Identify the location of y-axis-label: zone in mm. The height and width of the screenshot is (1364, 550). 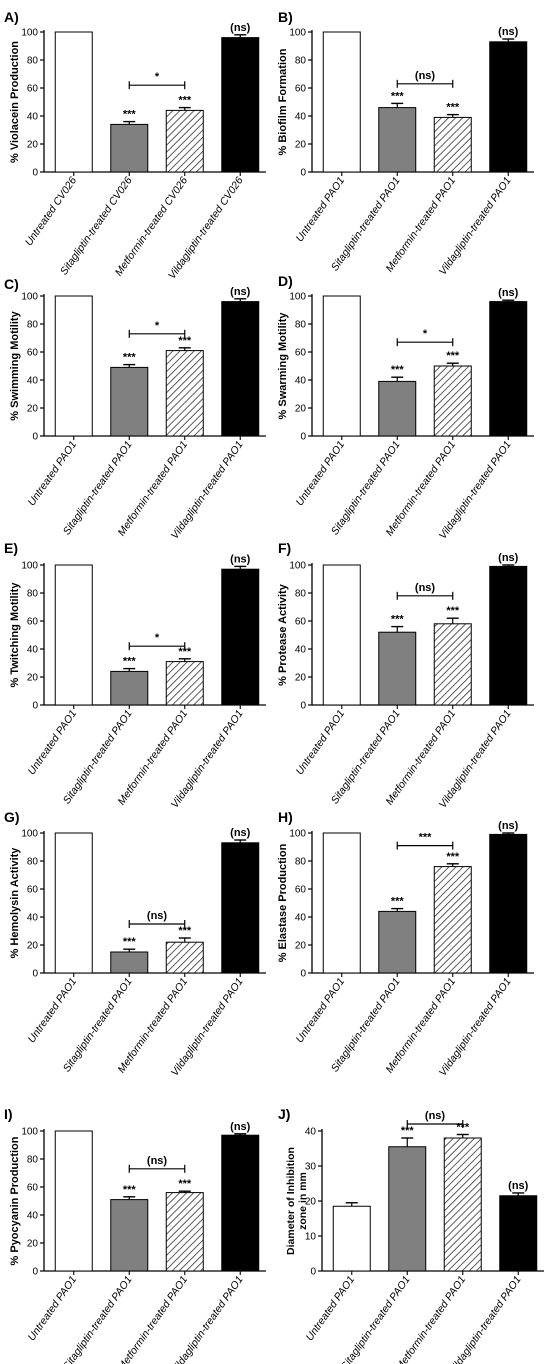
(303, 1201).